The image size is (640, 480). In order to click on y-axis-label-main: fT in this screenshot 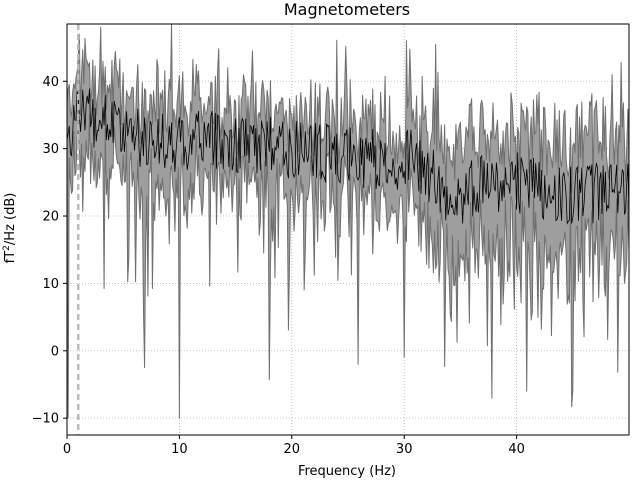, I will do `click(10, 257)`.